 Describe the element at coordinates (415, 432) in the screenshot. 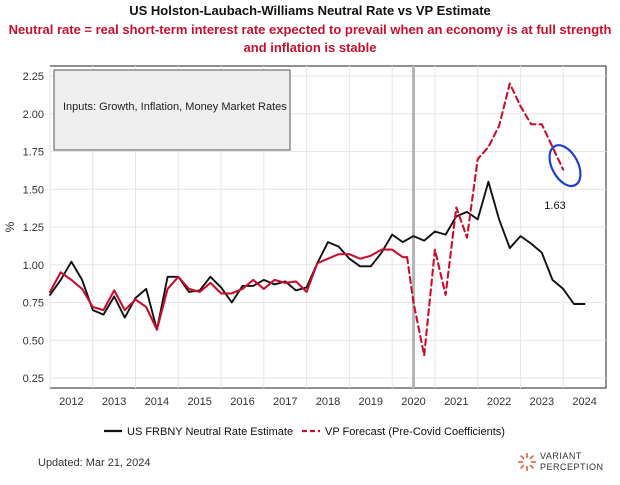

I see `legend-label-vp: VP Forecast (Pre-Covid Coefficients)` at that location.